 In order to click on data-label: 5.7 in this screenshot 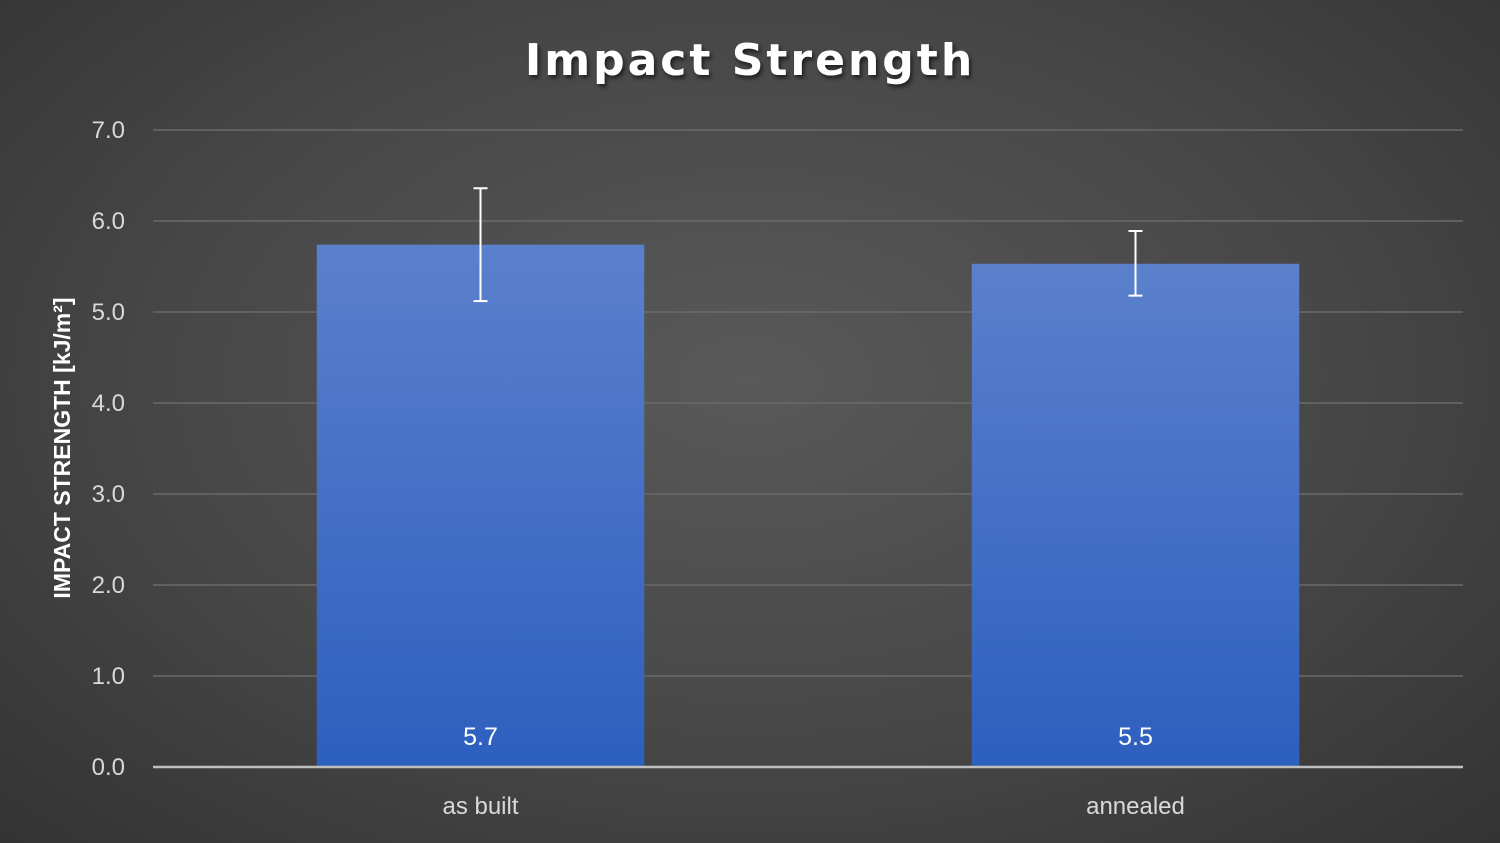, I will do `click(480, 737)`.